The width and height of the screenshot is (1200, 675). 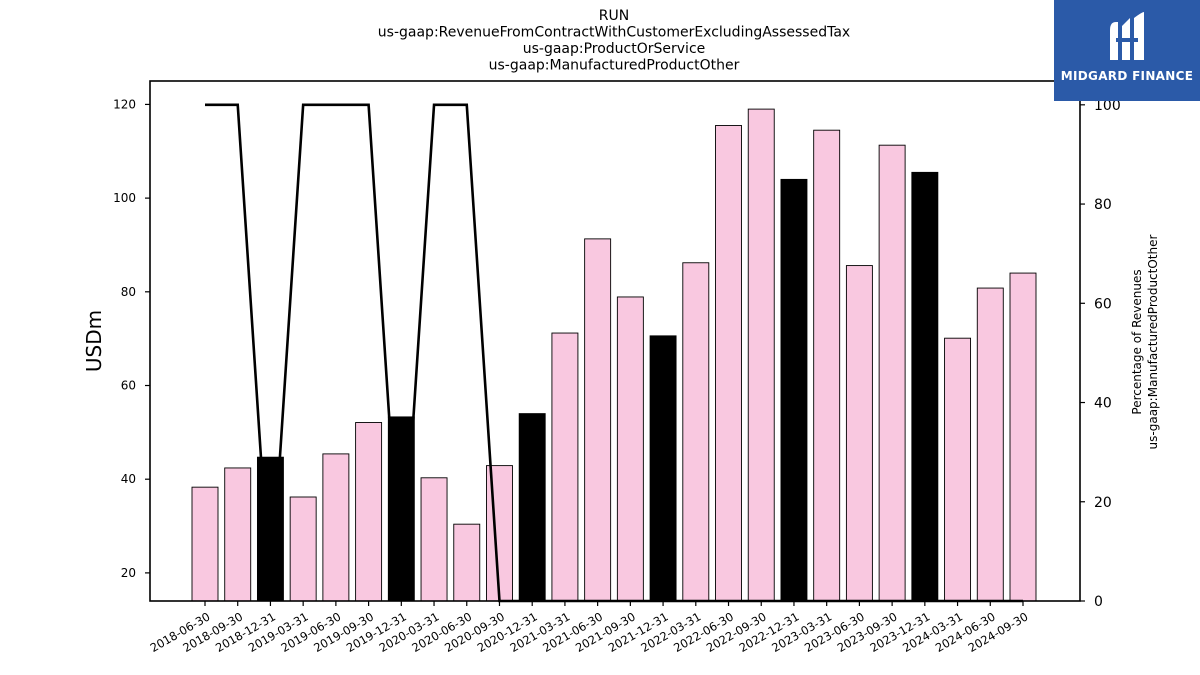 What do you see at coordinates (128, 386) in the screenshot?
I see `y-tick-label: 60` at bounding box center [128, 386].